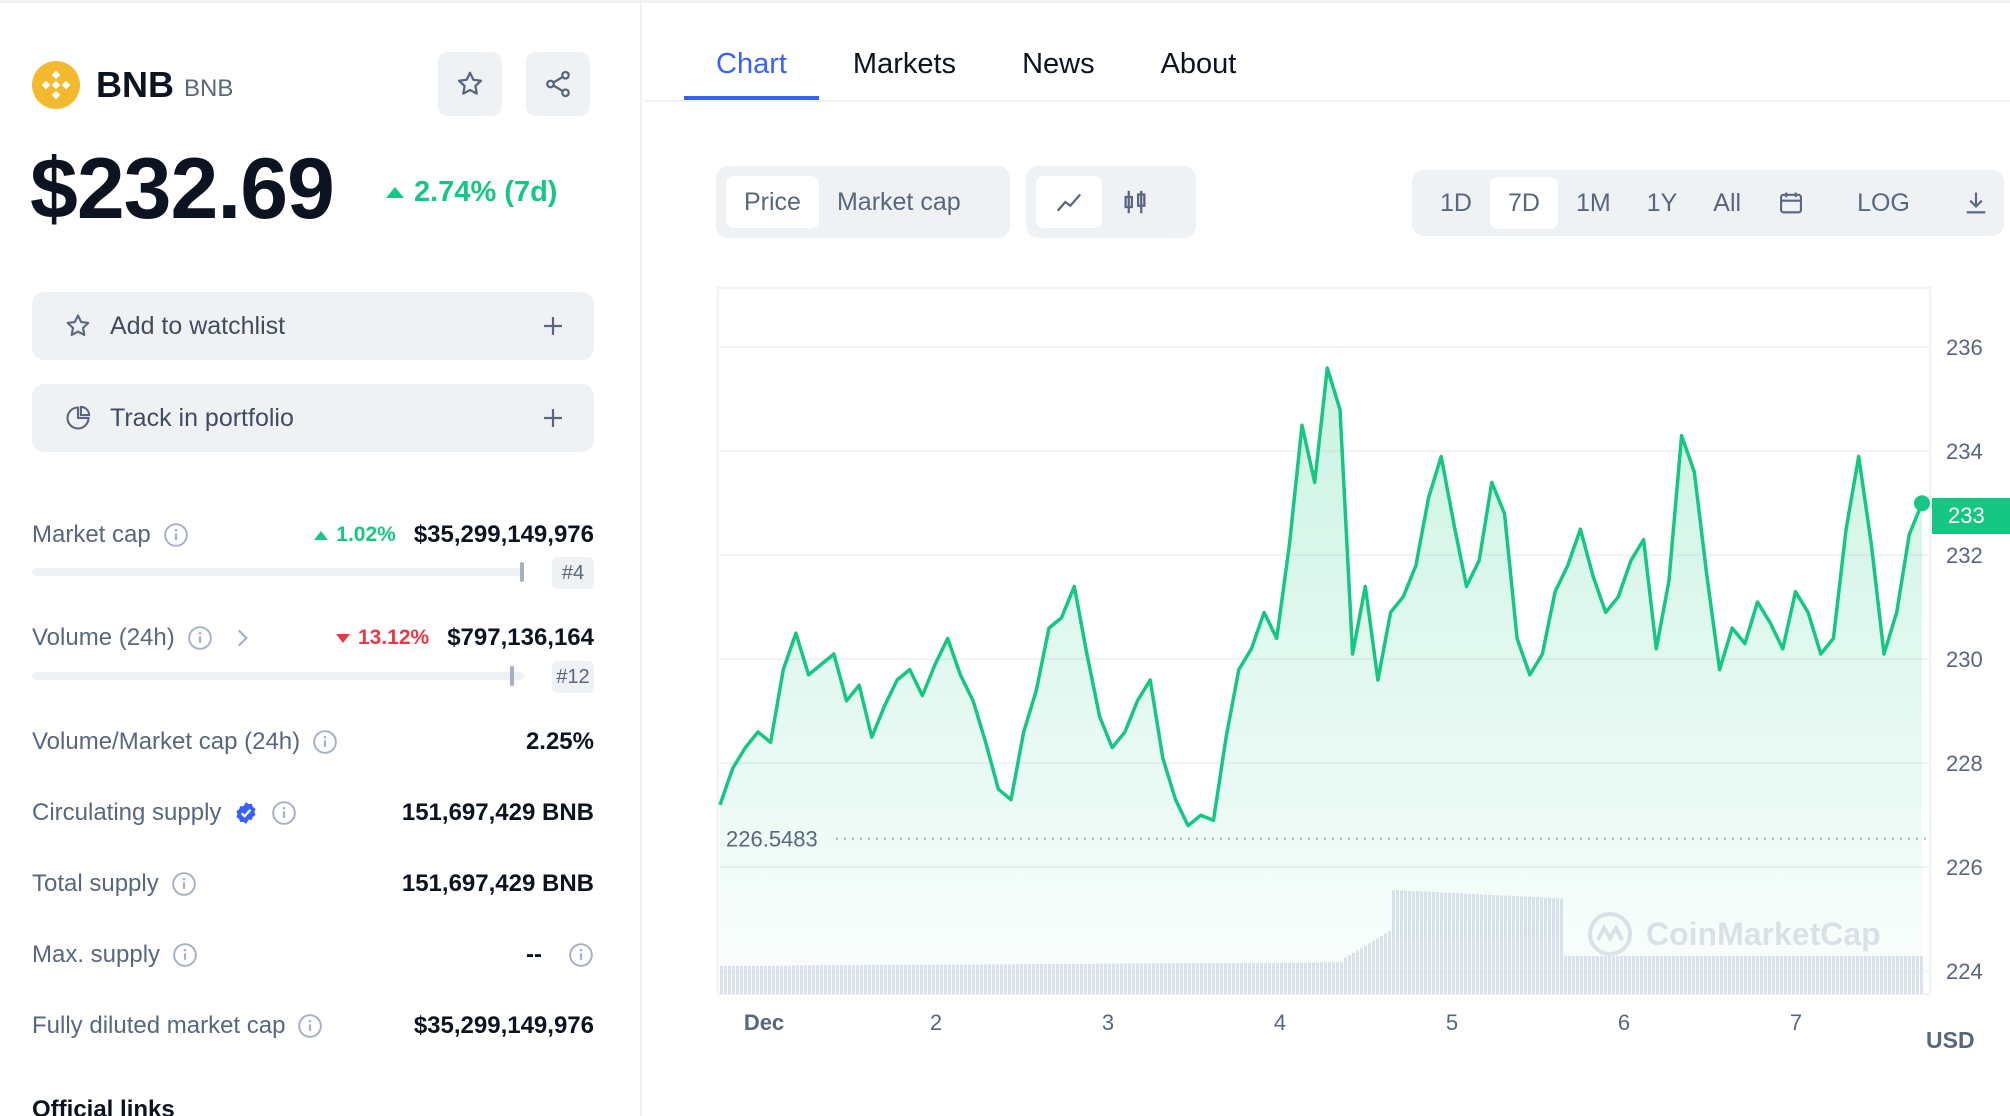 The image size is (2010, 1116). I want to click on price-toggle-button: Price, so click(772, 202).